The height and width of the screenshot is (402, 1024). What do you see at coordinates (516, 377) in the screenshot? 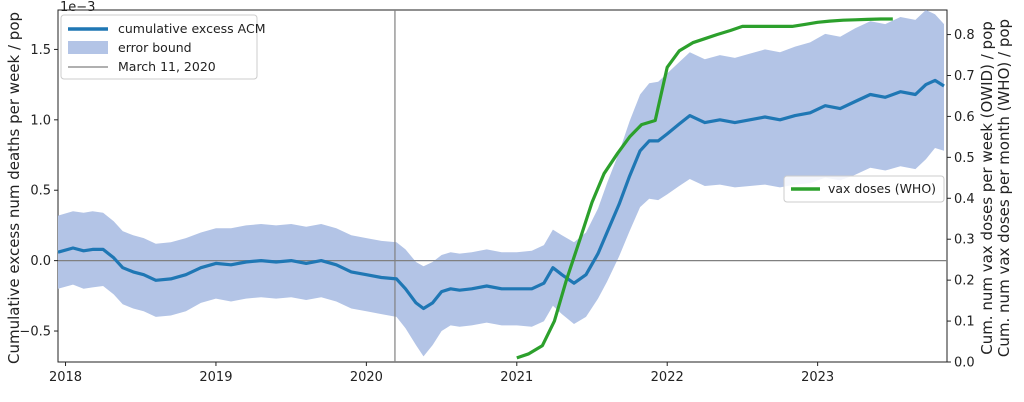
I see `x-tick-label: 2021` at bounding box center [516, 377].